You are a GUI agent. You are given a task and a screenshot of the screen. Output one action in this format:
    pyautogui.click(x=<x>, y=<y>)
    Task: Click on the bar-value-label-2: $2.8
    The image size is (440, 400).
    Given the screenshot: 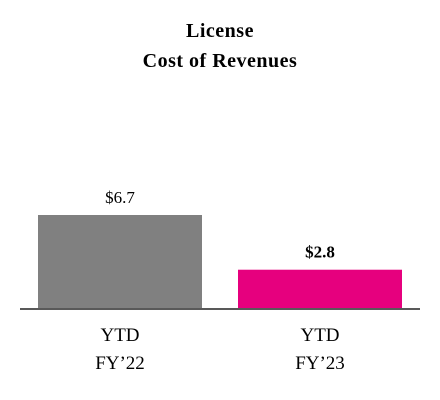 What is the action you would take?
    pyautogui.click(x=320, y=252)
    